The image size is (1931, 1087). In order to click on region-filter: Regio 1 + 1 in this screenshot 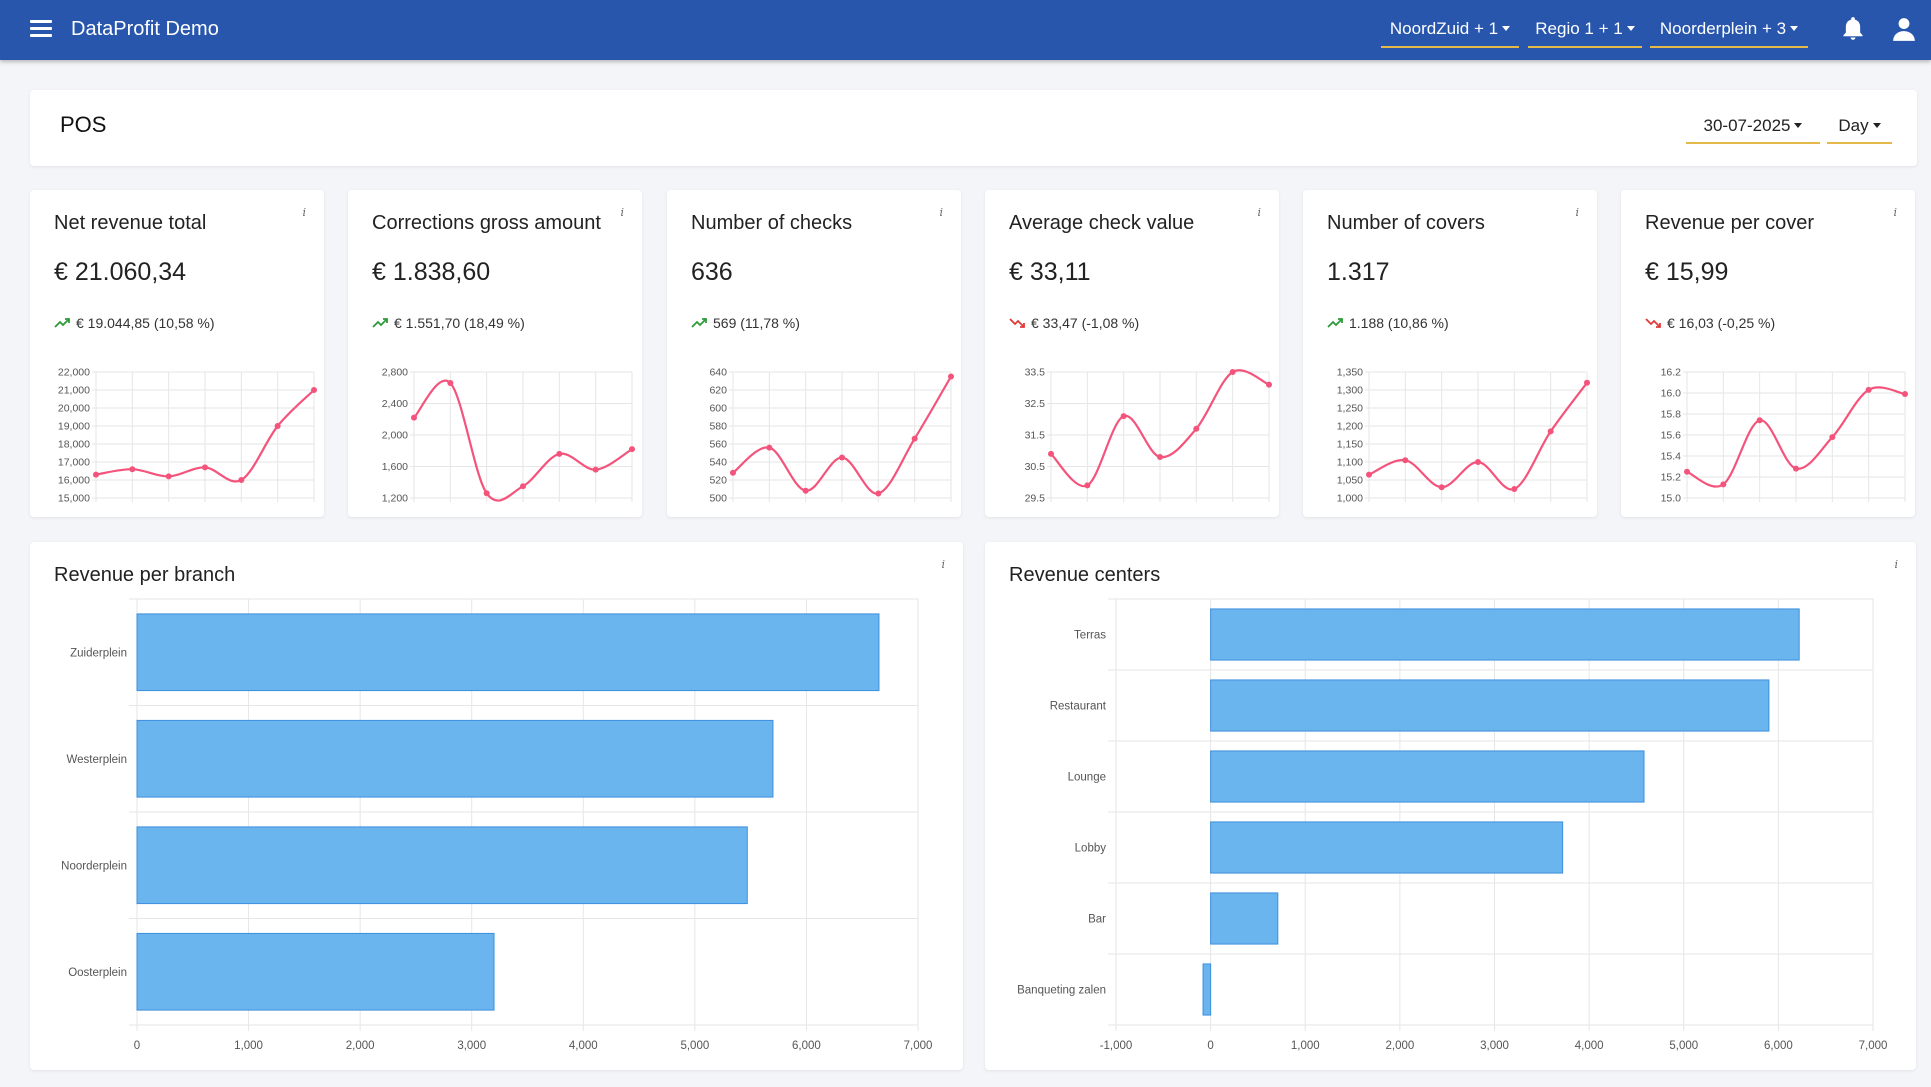, I will do `click(1585, 31)`.